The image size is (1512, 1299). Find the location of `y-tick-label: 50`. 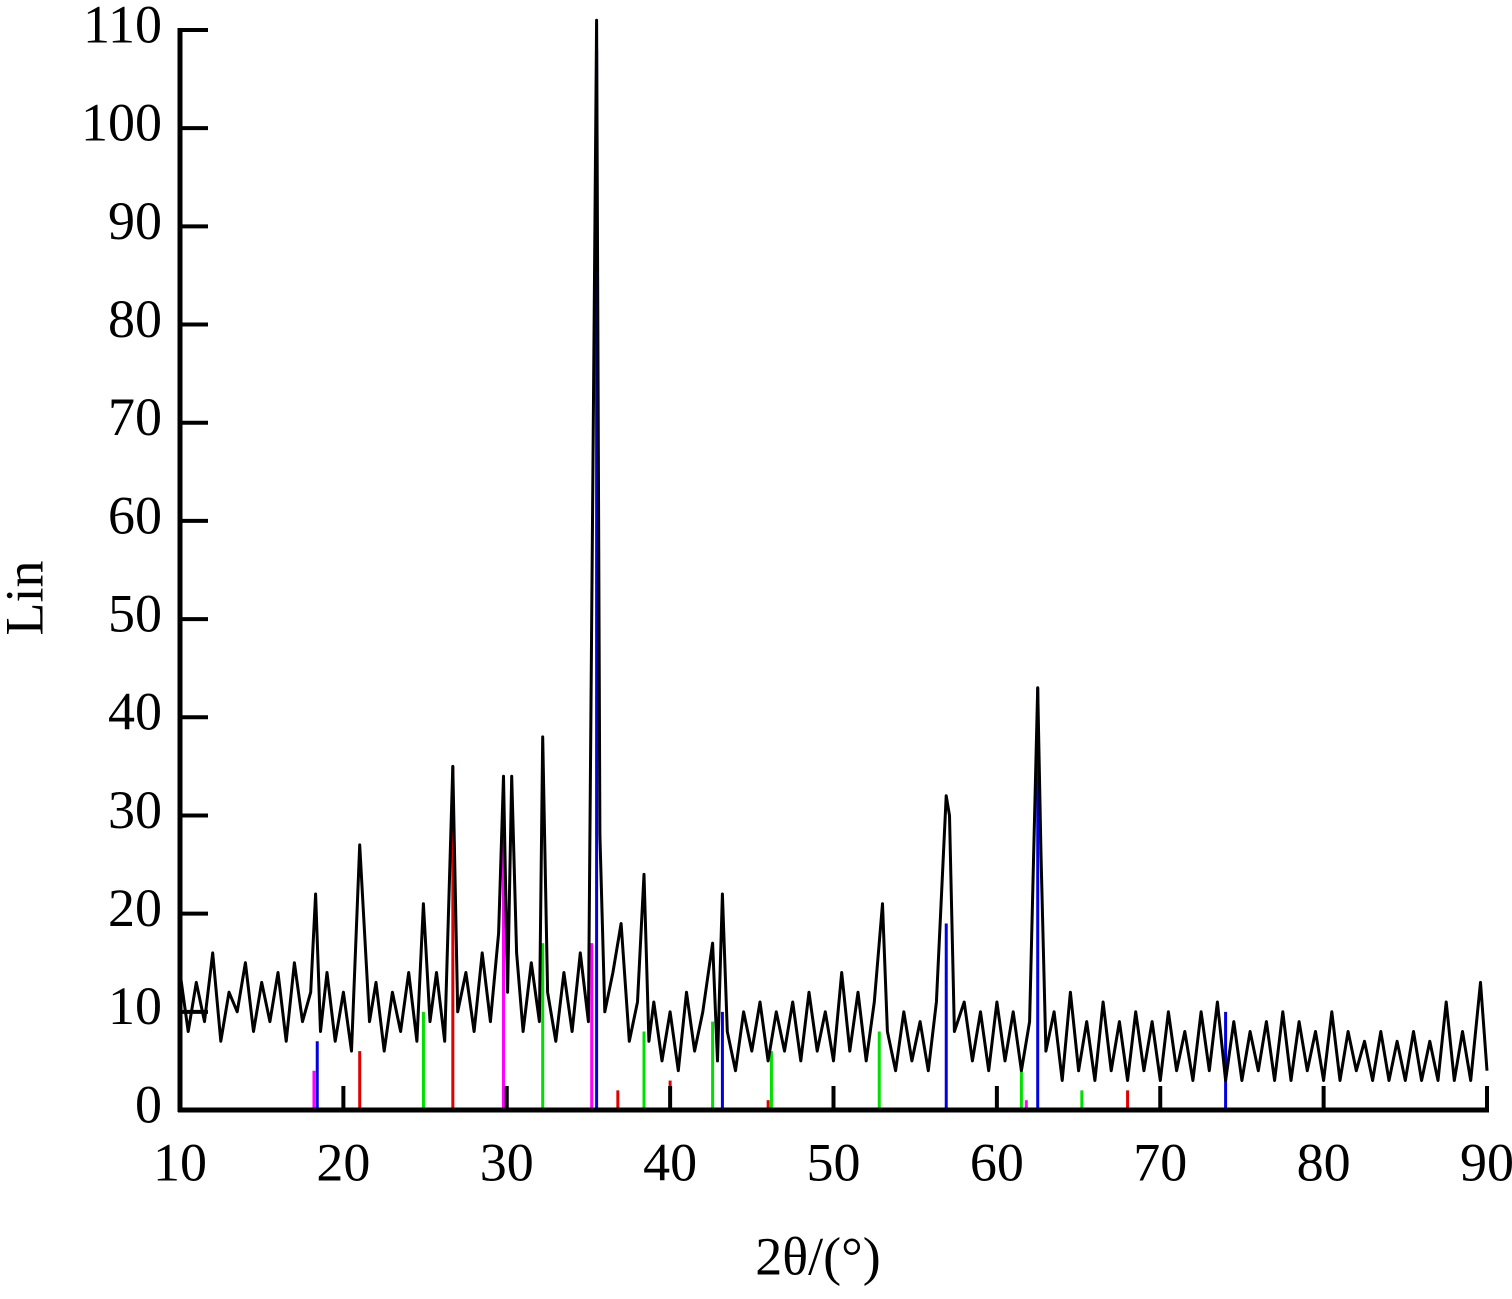

y-tick-label: 50 is located at coordinates (135, 613).